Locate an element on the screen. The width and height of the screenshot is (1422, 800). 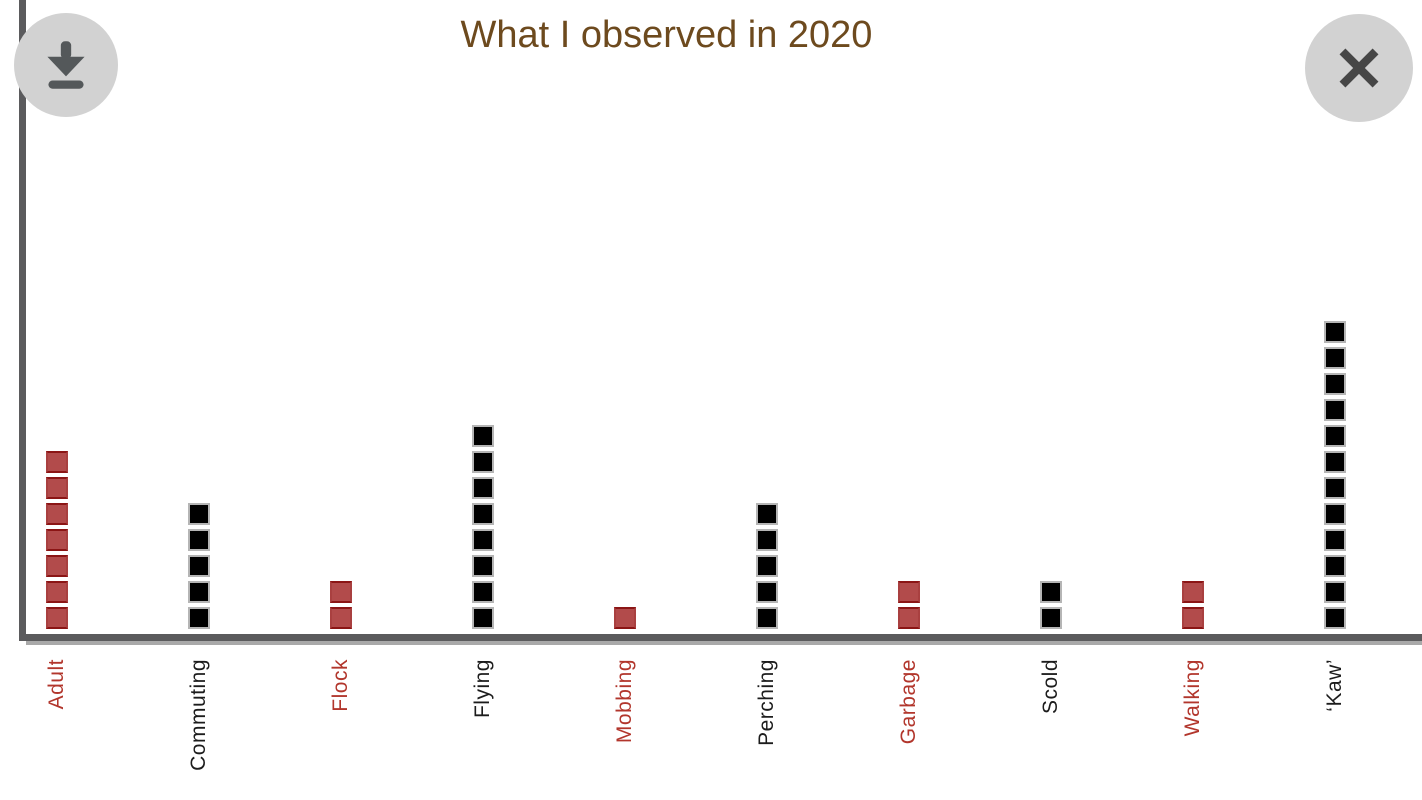
x-axis-label-wrap: Commuting is located at coordinates (199, 715).